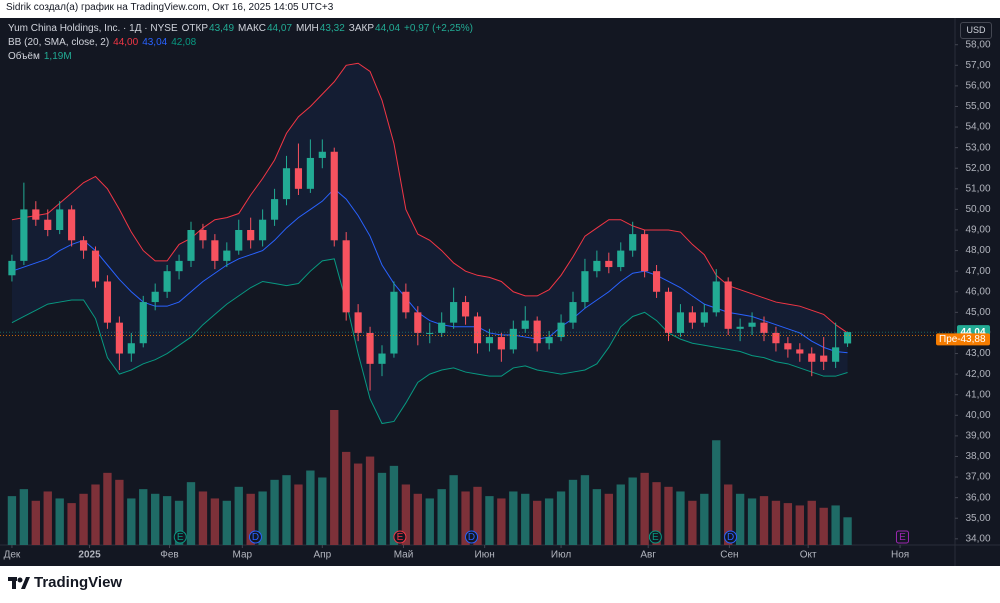  What do you see at coordinates (729, 555) in the screenshot?
I see `x-tick-label: Сен` at bounding box center [729, 555].